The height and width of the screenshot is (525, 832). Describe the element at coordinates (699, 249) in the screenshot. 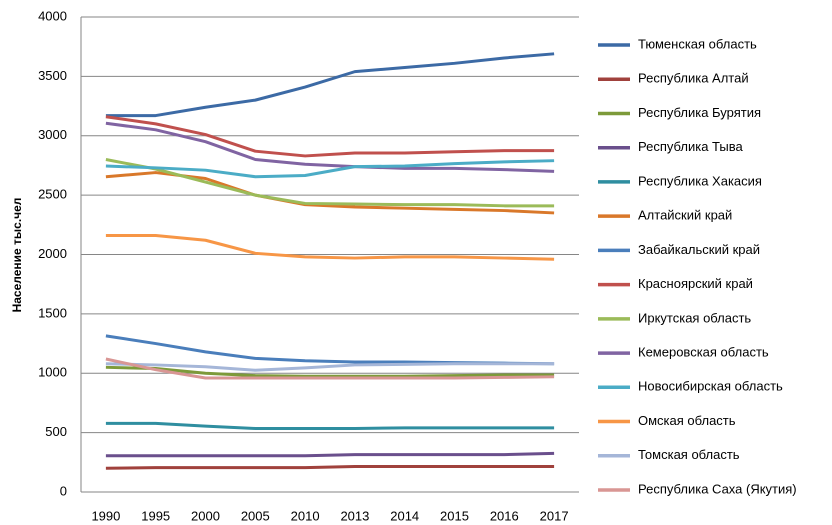

I see `legend-label: Забайкальский край` at that location.